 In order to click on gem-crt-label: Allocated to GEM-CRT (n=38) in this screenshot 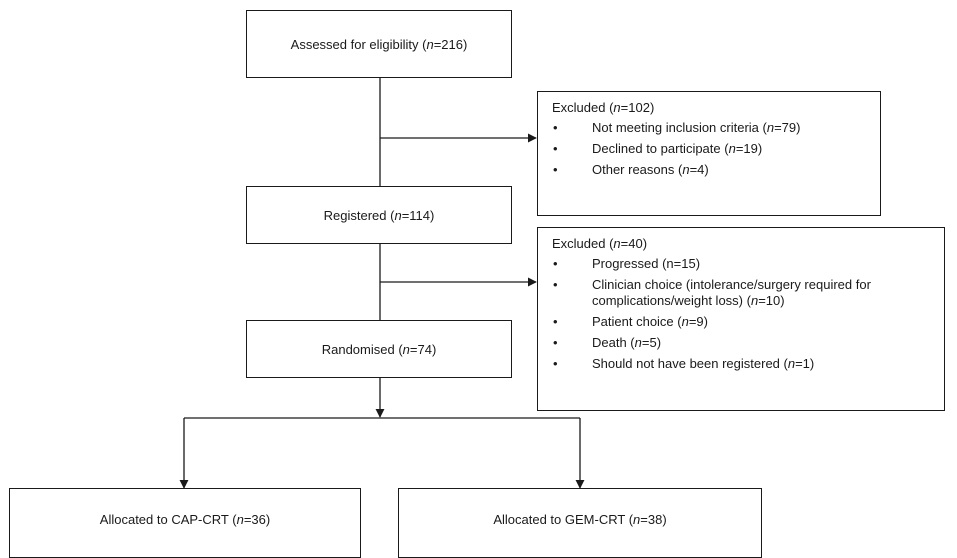, I will do `click(580, 519)`.